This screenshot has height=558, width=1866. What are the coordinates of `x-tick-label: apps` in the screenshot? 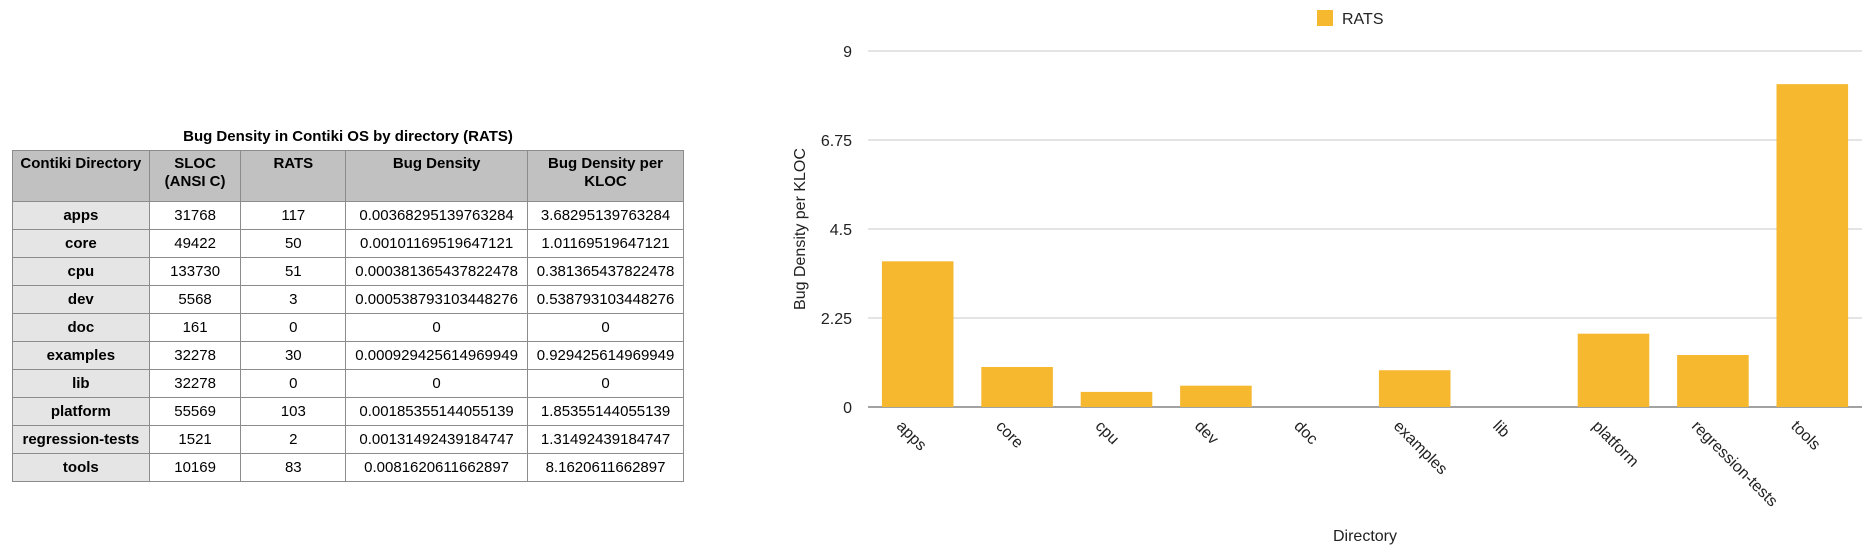 It's located at (911, 436).